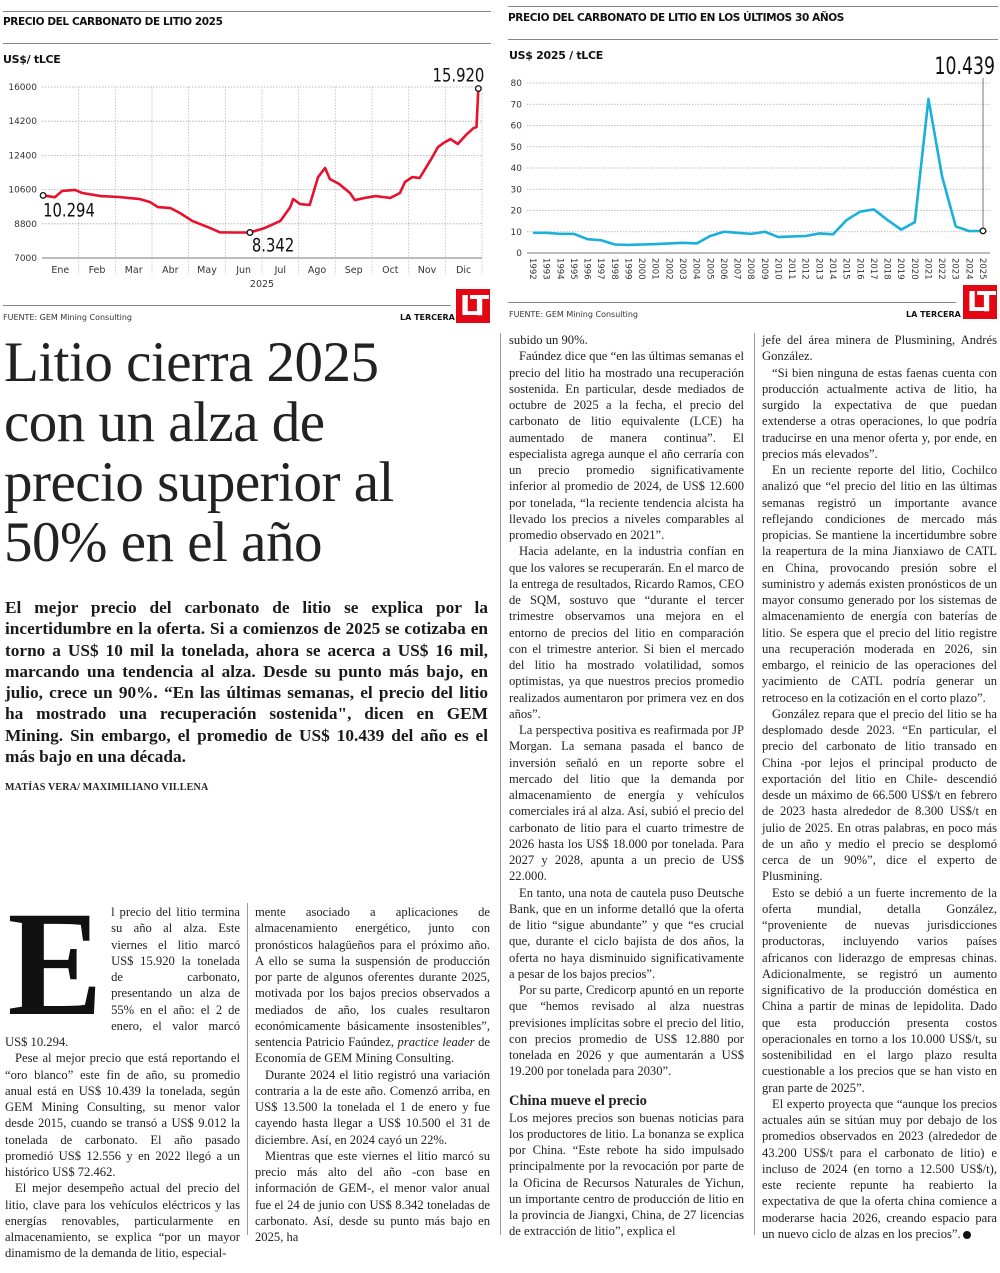 Image resolution: width=1000 pixels, height=1273 pixels. Describe the element at coordinates (873, 269) in the screenshot. I see `x-tick-label: 2017` at that location.